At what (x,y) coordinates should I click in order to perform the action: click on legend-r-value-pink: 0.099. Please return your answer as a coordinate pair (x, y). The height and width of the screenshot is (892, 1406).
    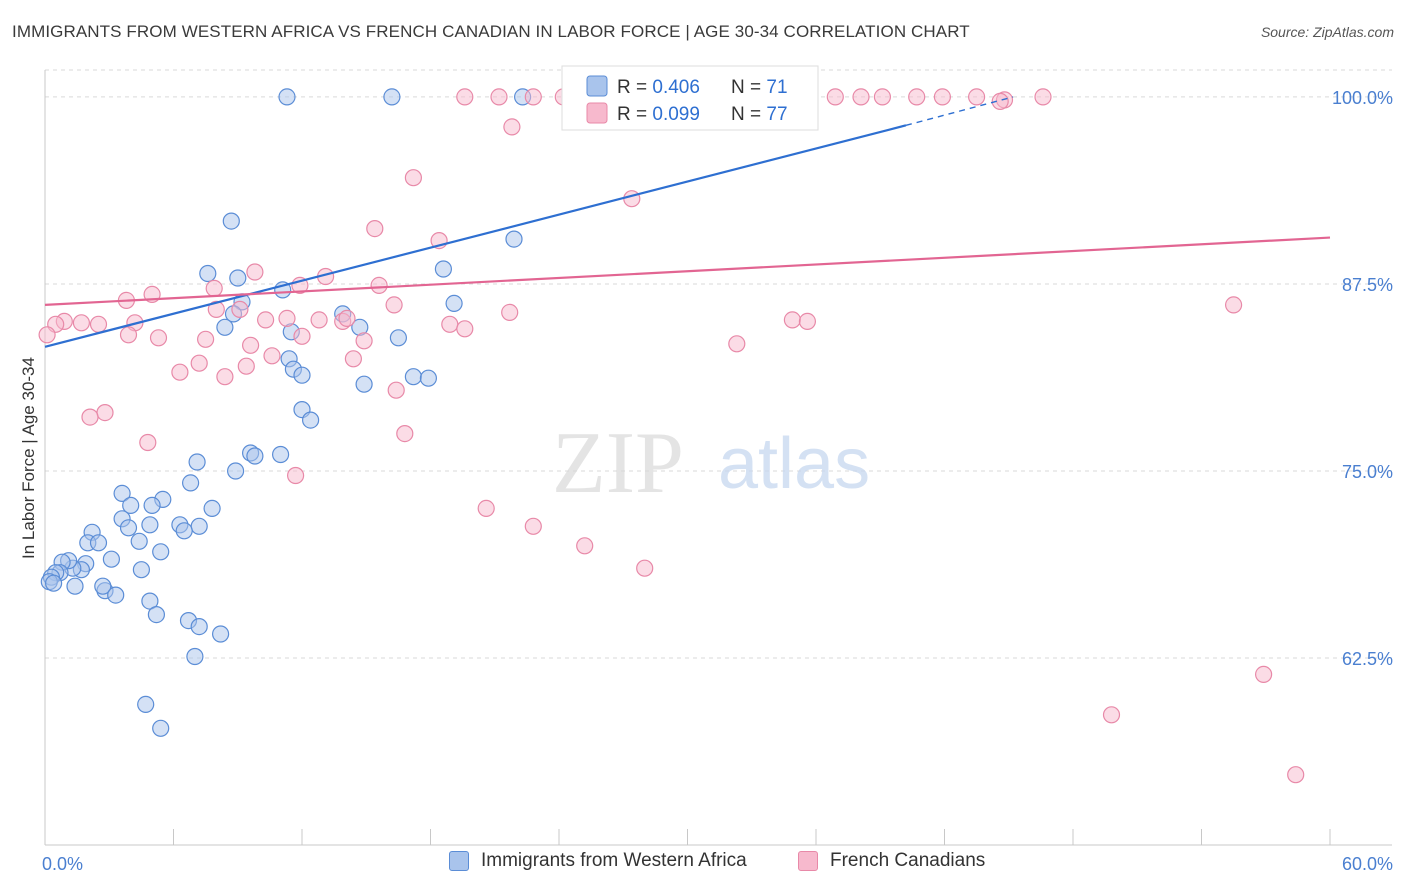
    Looking at the image, I should click on (676, 114).